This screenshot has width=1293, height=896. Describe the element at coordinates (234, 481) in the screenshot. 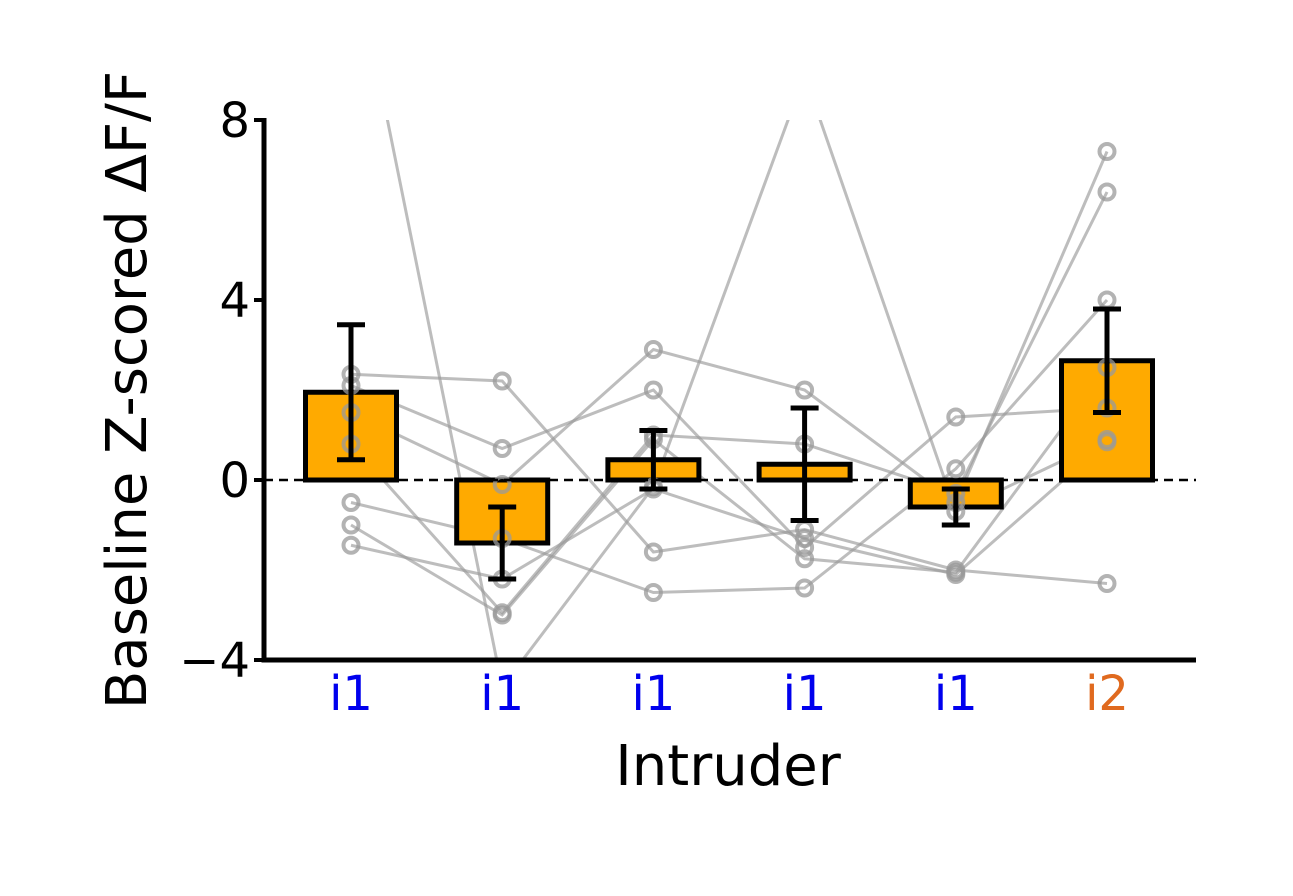

I see `y-tick-label: 0` at that location.